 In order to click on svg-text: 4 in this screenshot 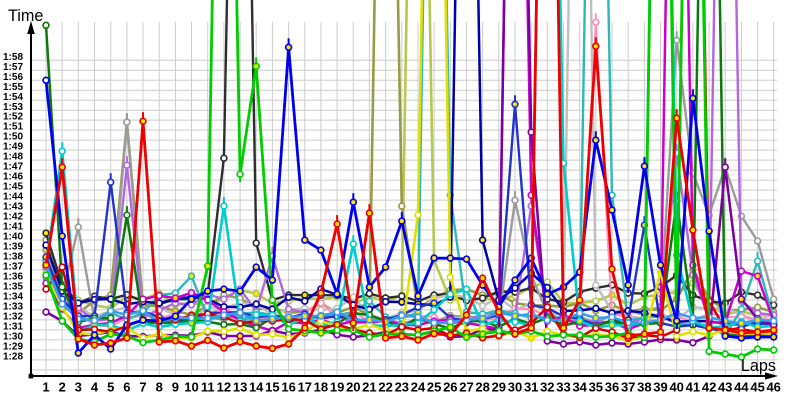, I will do `click(95, 387)`.